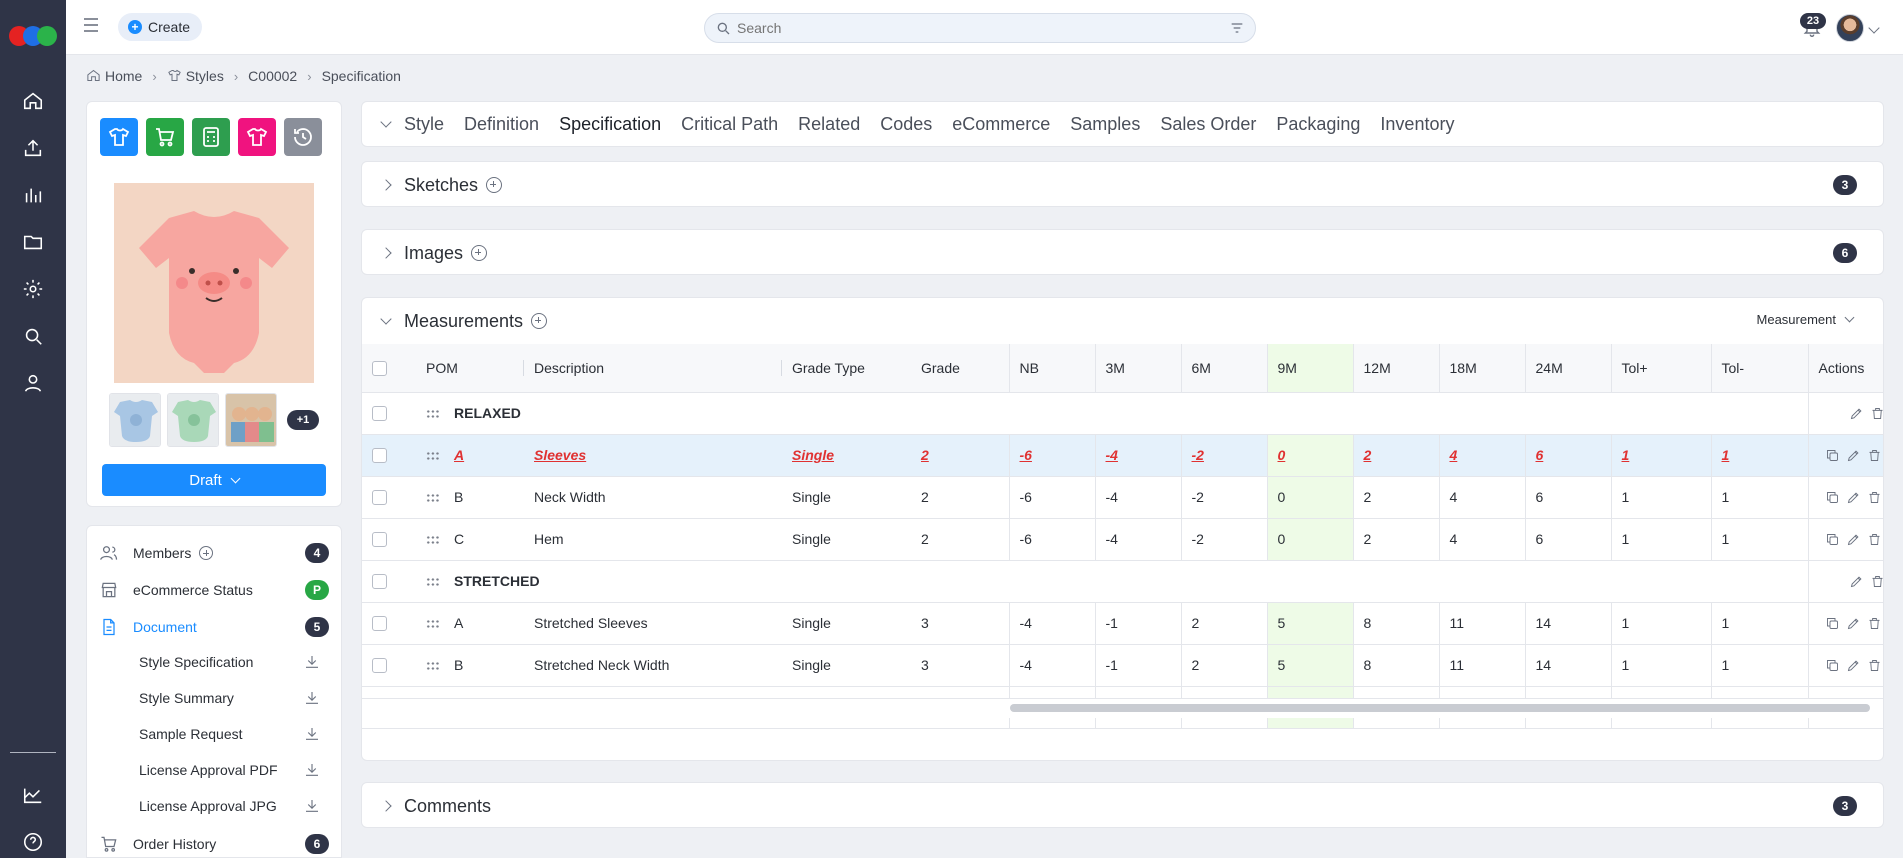  I want to click on horizontal-scrollbar, so click(1440, 708).